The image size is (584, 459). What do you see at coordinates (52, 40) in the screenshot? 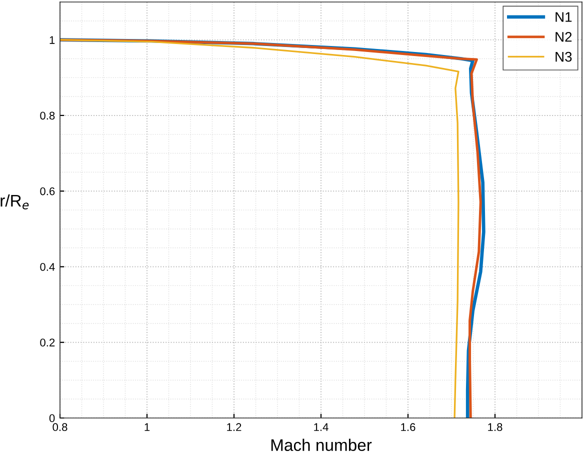
I see `y-tick-label: 1` at bounding box center [52, 40].